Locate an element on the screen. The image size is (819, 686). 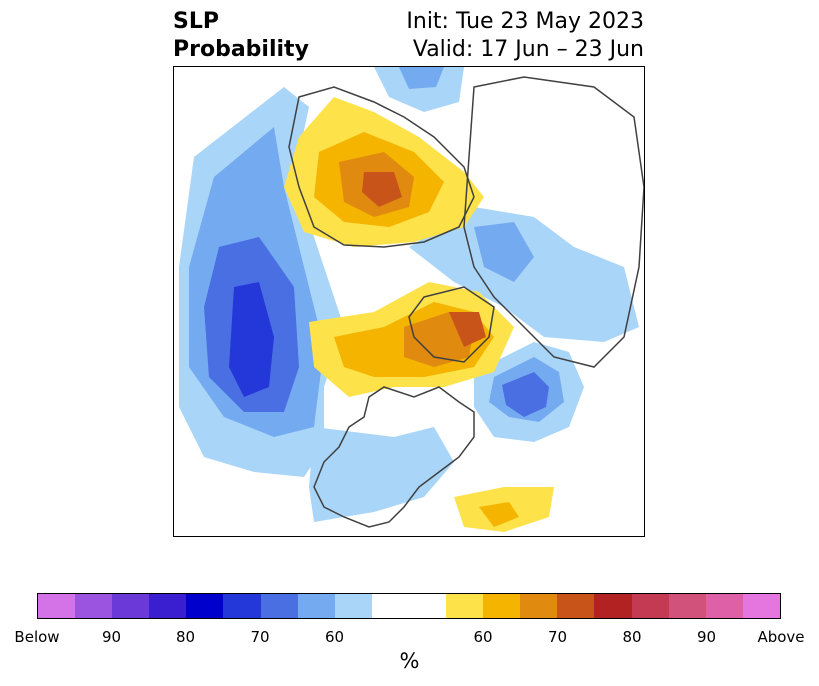
init-date: Init: Tue 23 May 2023 is located at coordinates (525, 21).